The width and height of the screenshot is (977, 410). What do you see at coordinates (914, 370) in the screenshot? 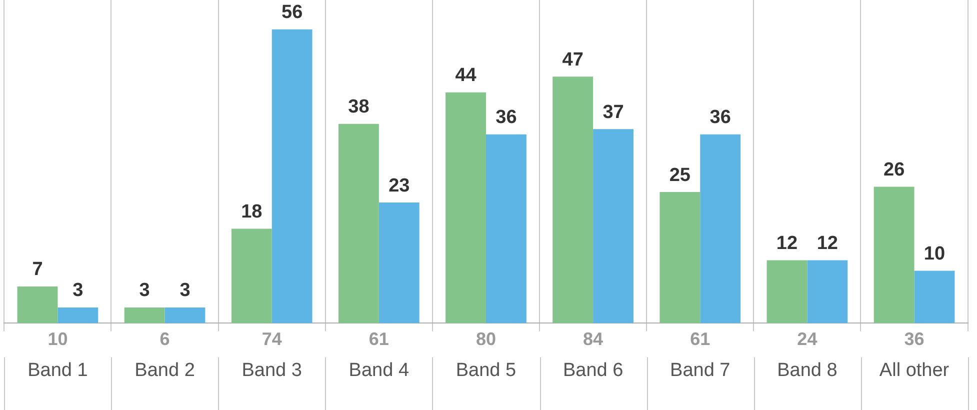
I see `x-tick-label: All other` at bounding box center [914, 370].